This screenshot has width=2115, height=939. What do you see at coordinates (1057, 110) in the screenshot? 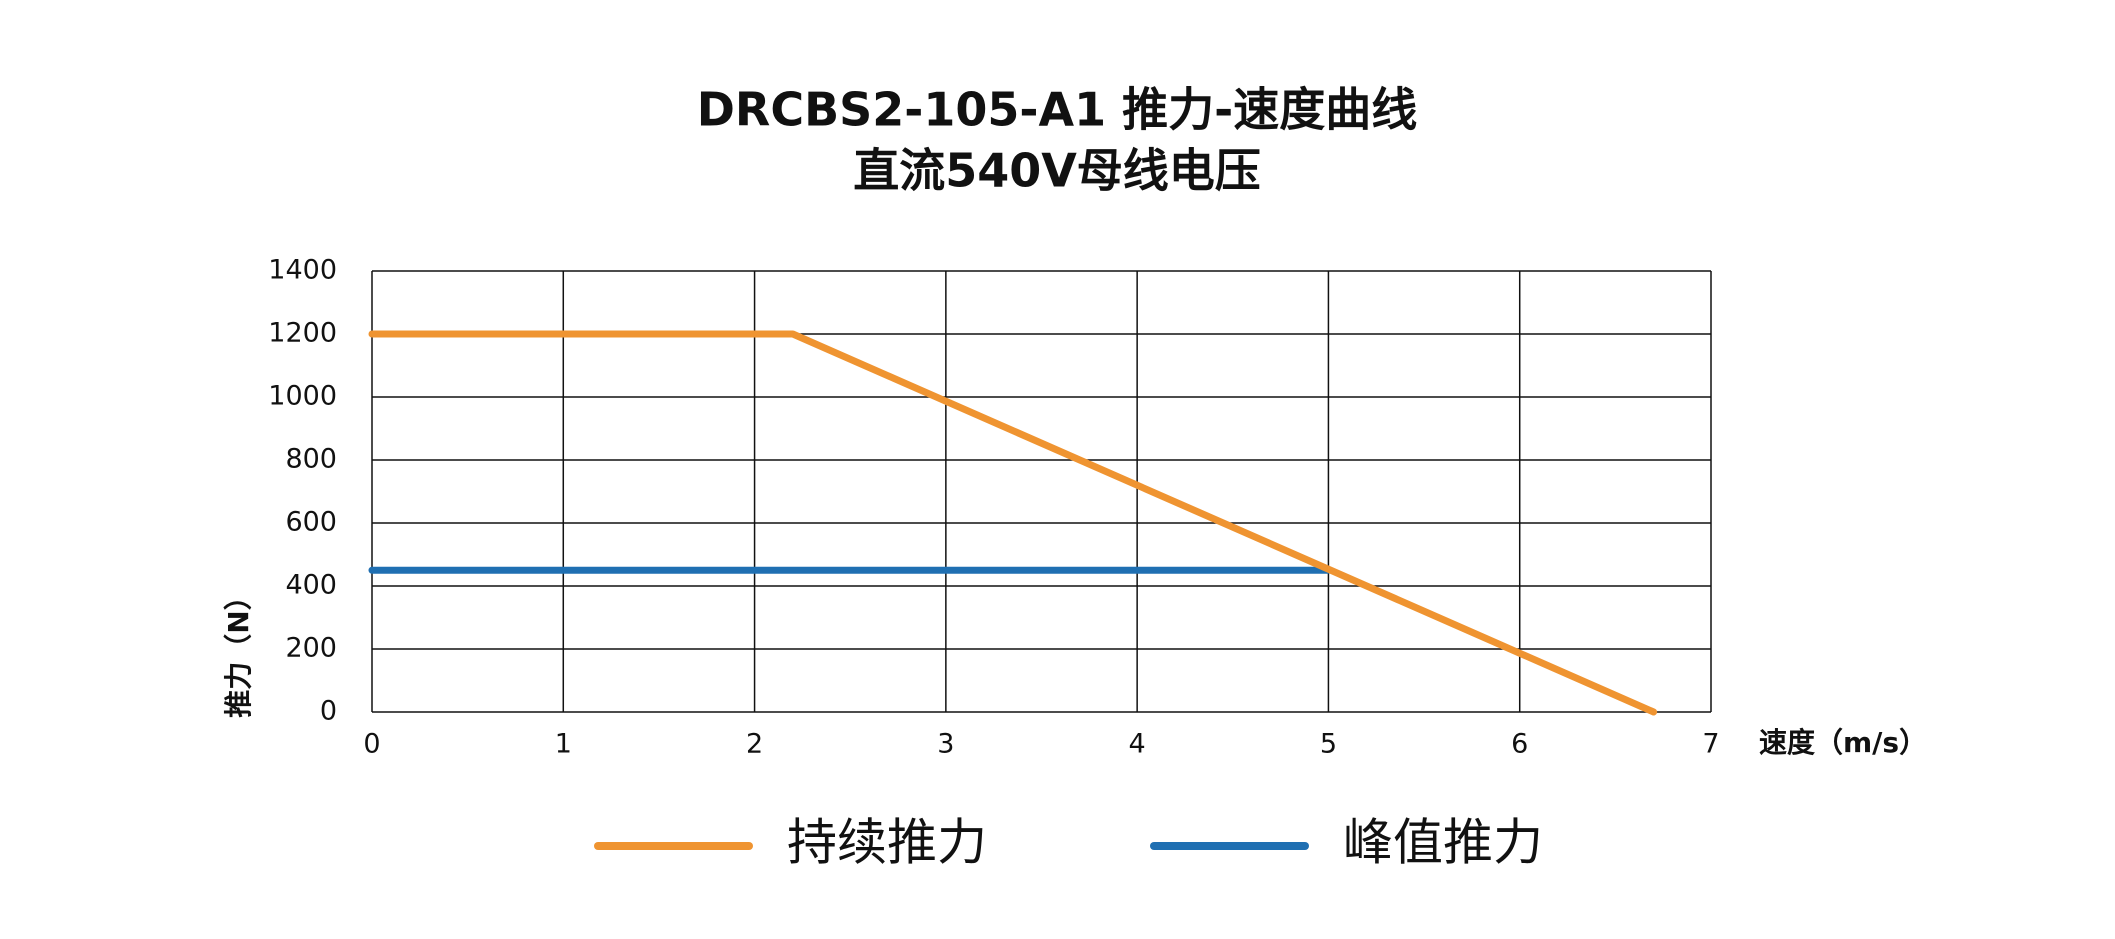
I see `chart-title: DRCBS2-105-A1 推力-速度曲线` at bounding box center [1057, 110].